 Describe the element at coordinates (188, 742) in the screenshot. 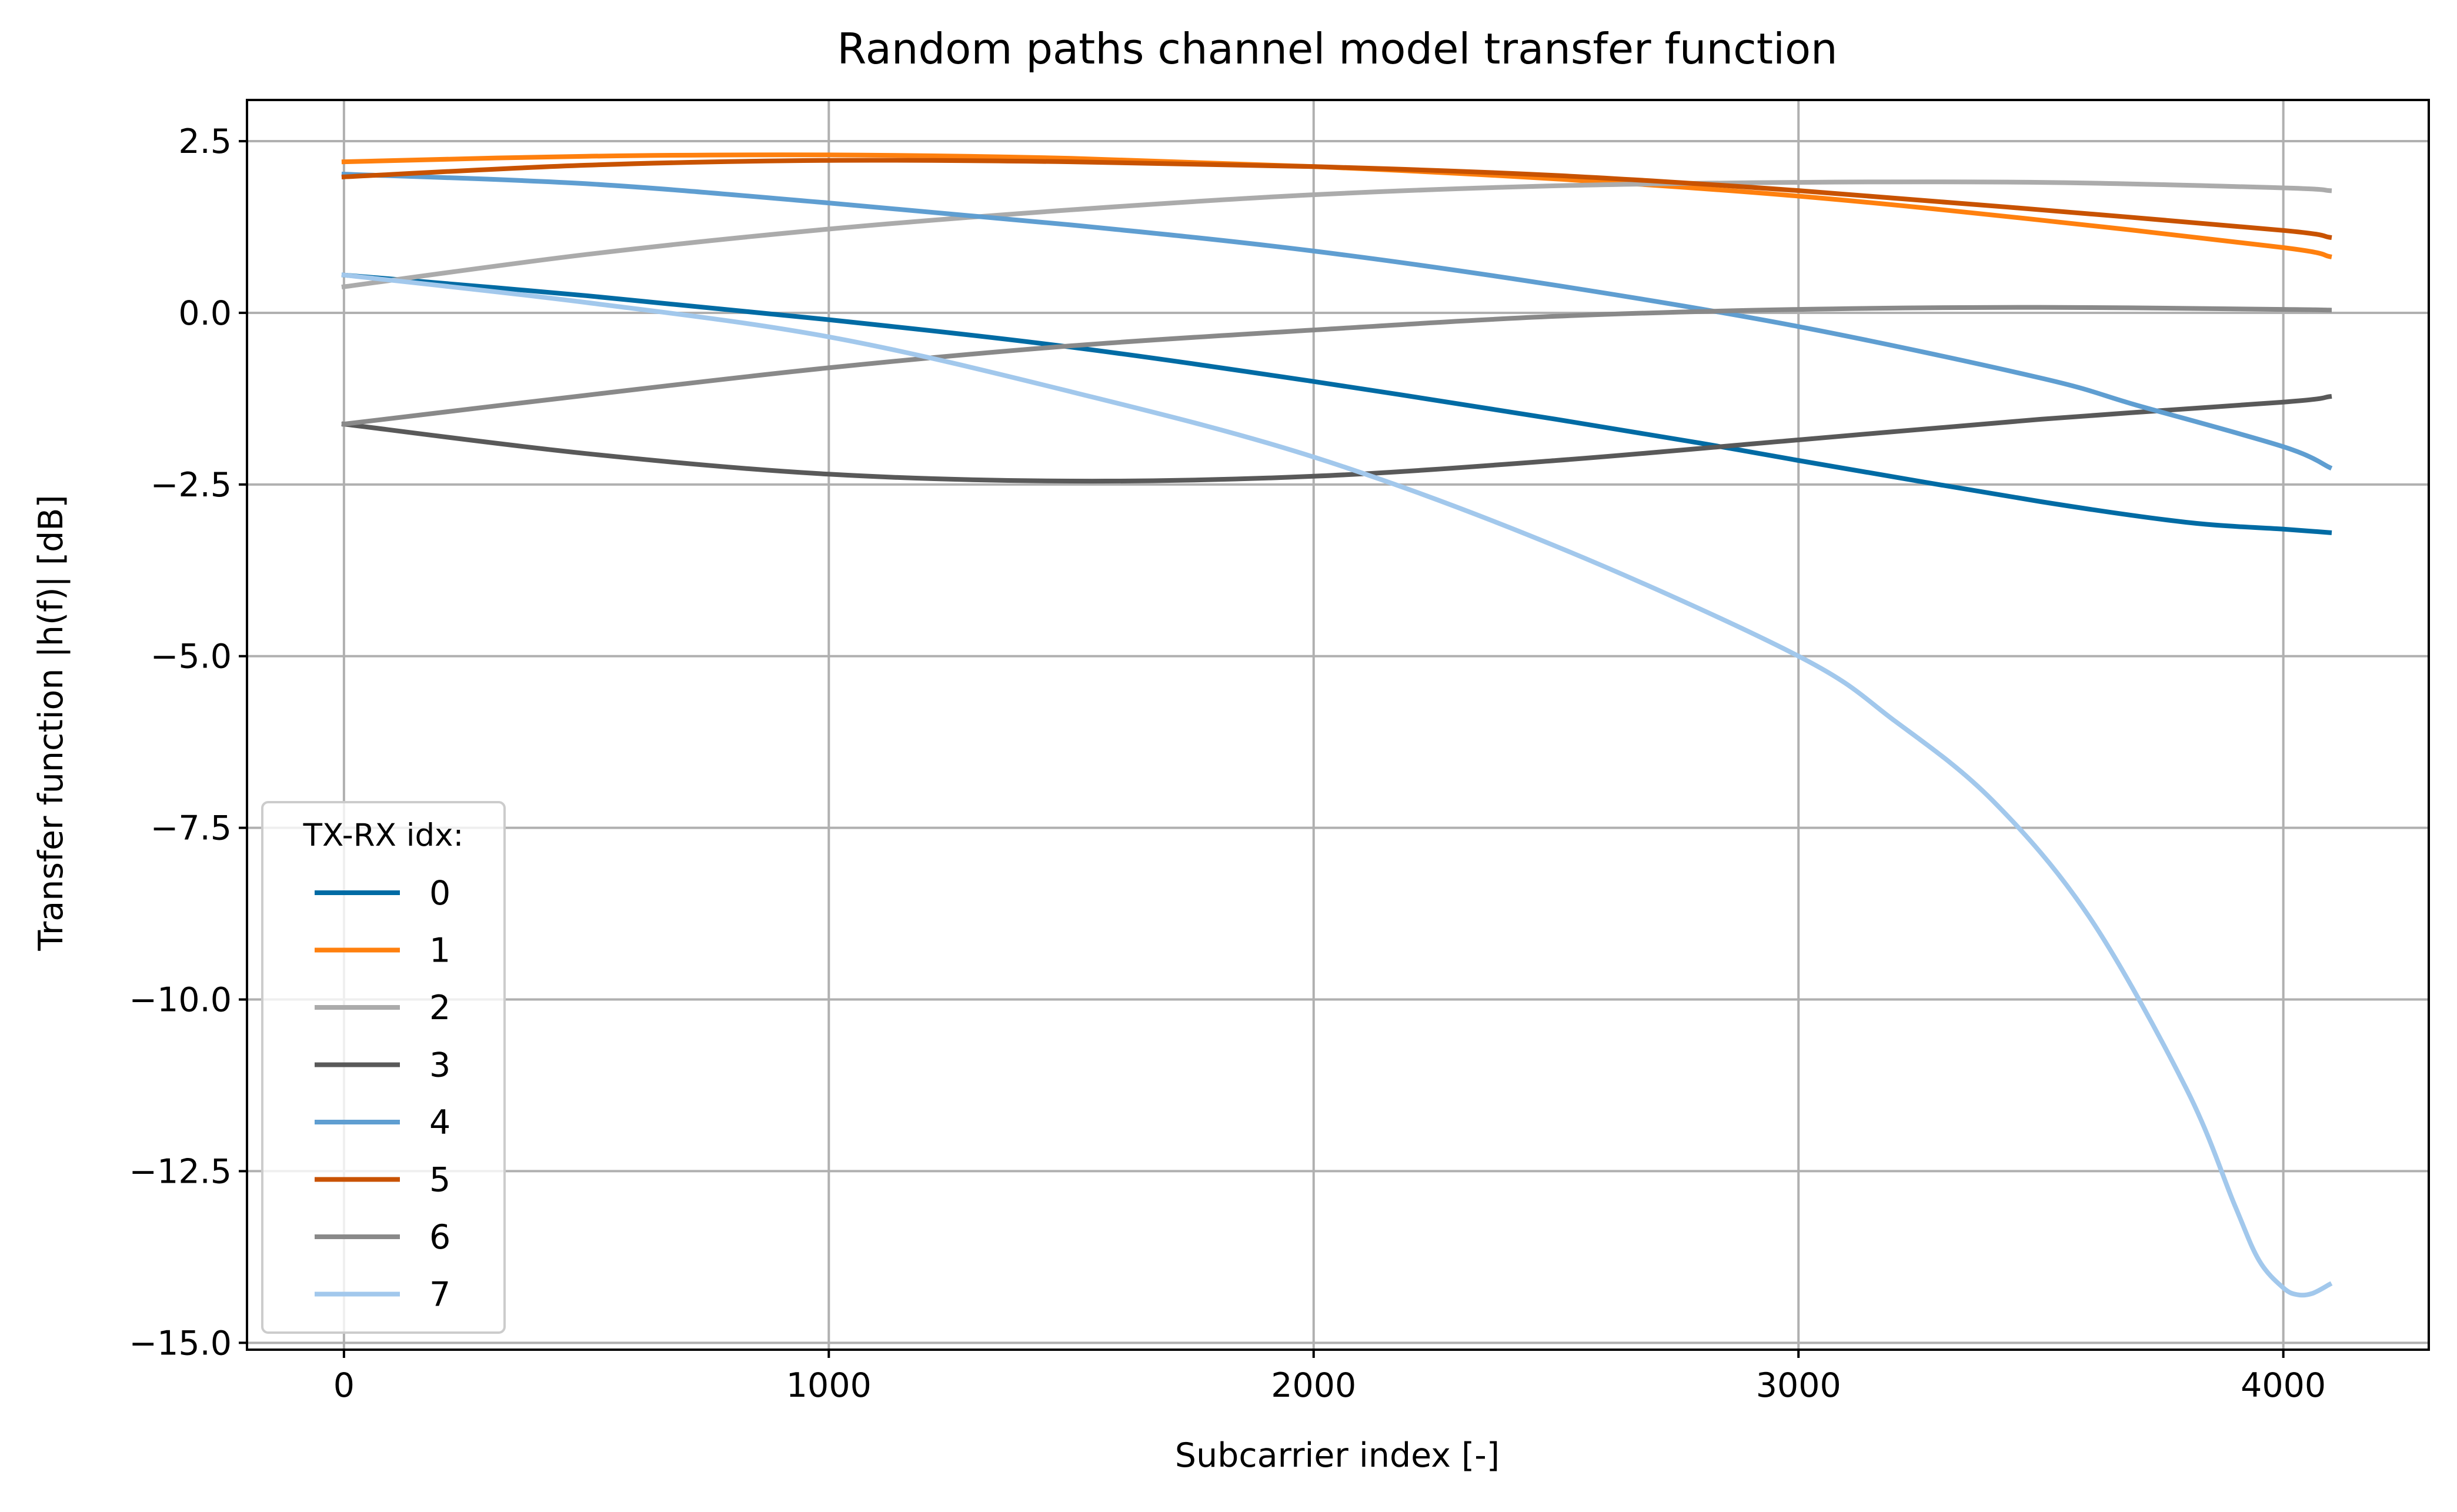

I see `y-axis-ticks: 2.5 0.0 −2.5 −5.0 −7.5 −10.0 −12.5 −15.0` at that location.